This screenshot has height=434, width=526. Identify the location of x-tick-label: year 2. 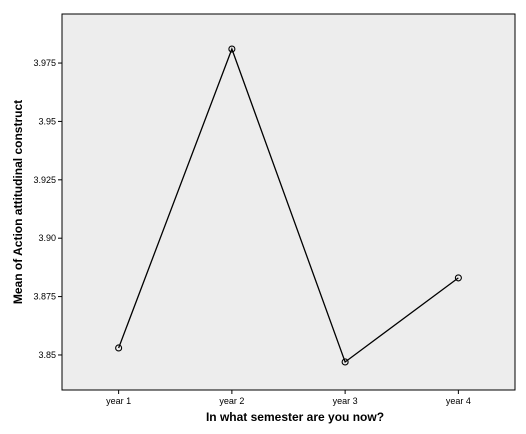
(231, 401).